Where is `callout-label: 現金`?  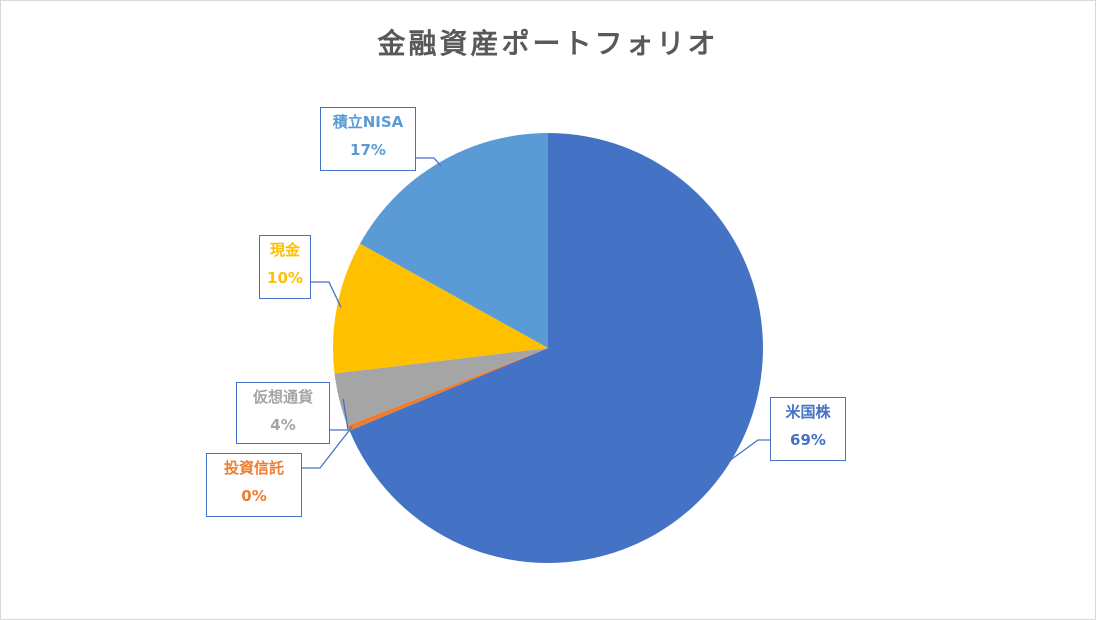
callout-label: 現金 is located at coordinates (284, 250).